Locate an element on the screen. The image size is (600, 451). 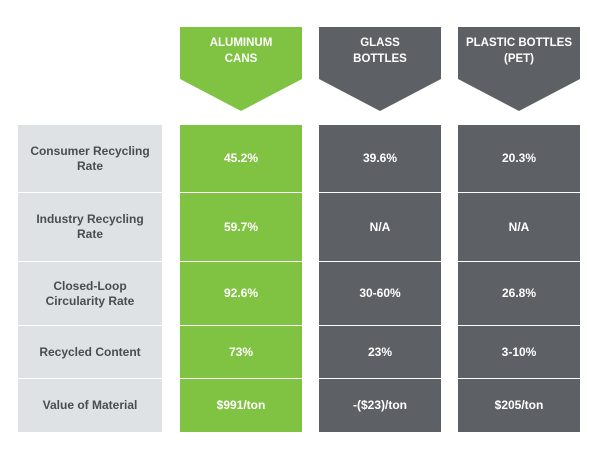
value-cell: 30-60% is located at coordinates (380, 293).